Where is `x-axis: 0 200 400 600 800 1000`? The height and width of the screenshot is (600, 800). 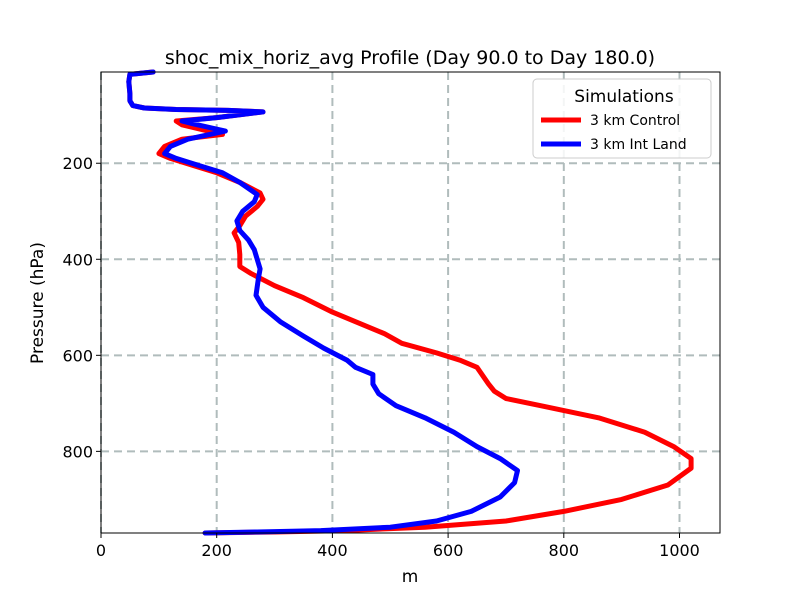
x-axis: 0 200 400 600 800 1000 is located at coordinates (398, 546).